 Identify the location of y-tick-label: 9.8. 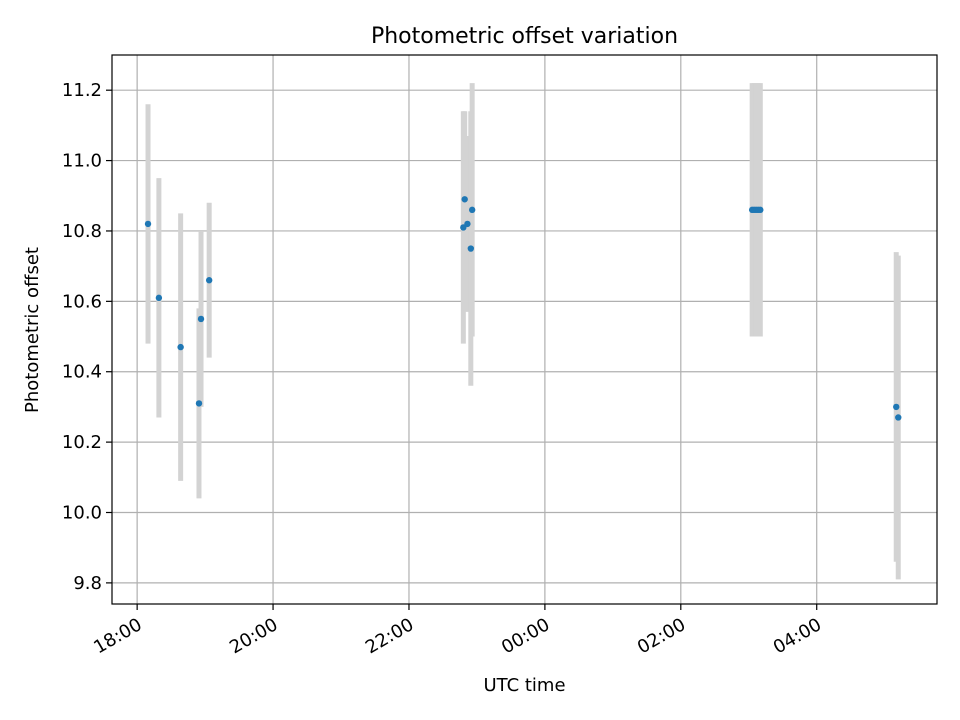
(87, 583).